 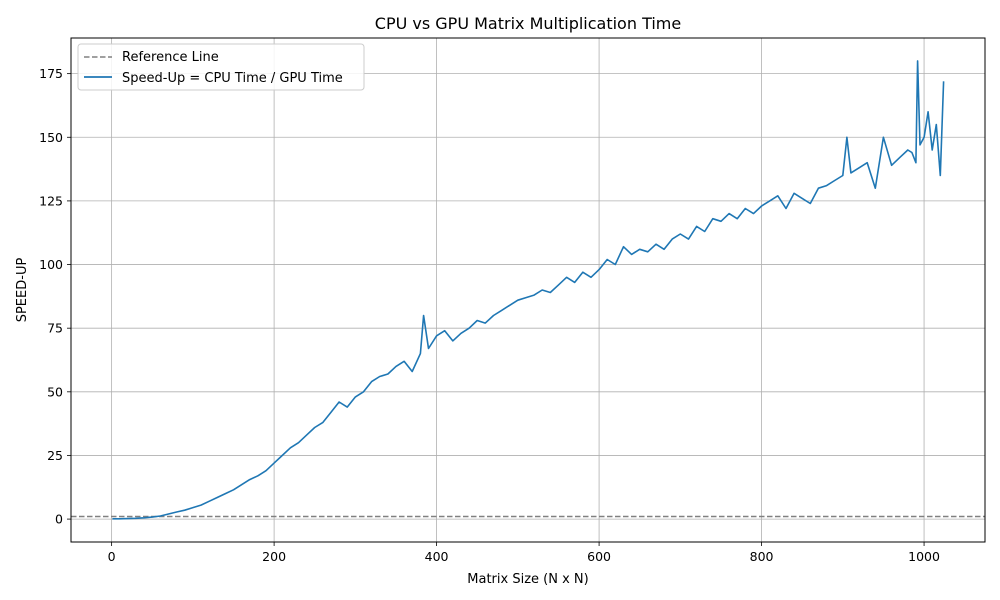 What do you see at coordinates (599, 556) in the screenshot?
I see `x-tick-label: 600` at bounding box center [599, 556].